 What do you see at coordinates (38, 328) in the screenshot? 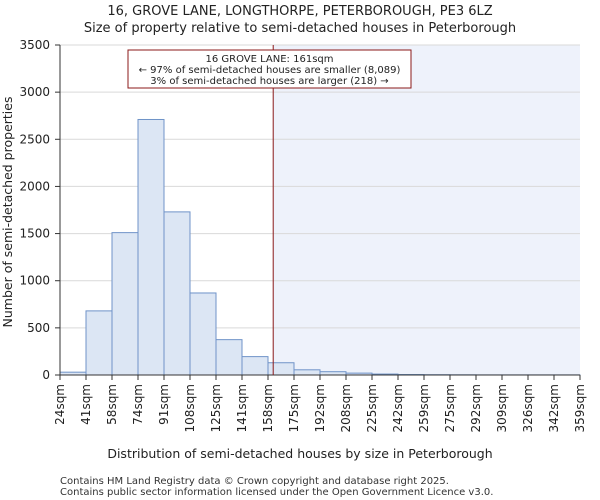
I see `y-tick-label: 500` at bounding box center [38, 328].